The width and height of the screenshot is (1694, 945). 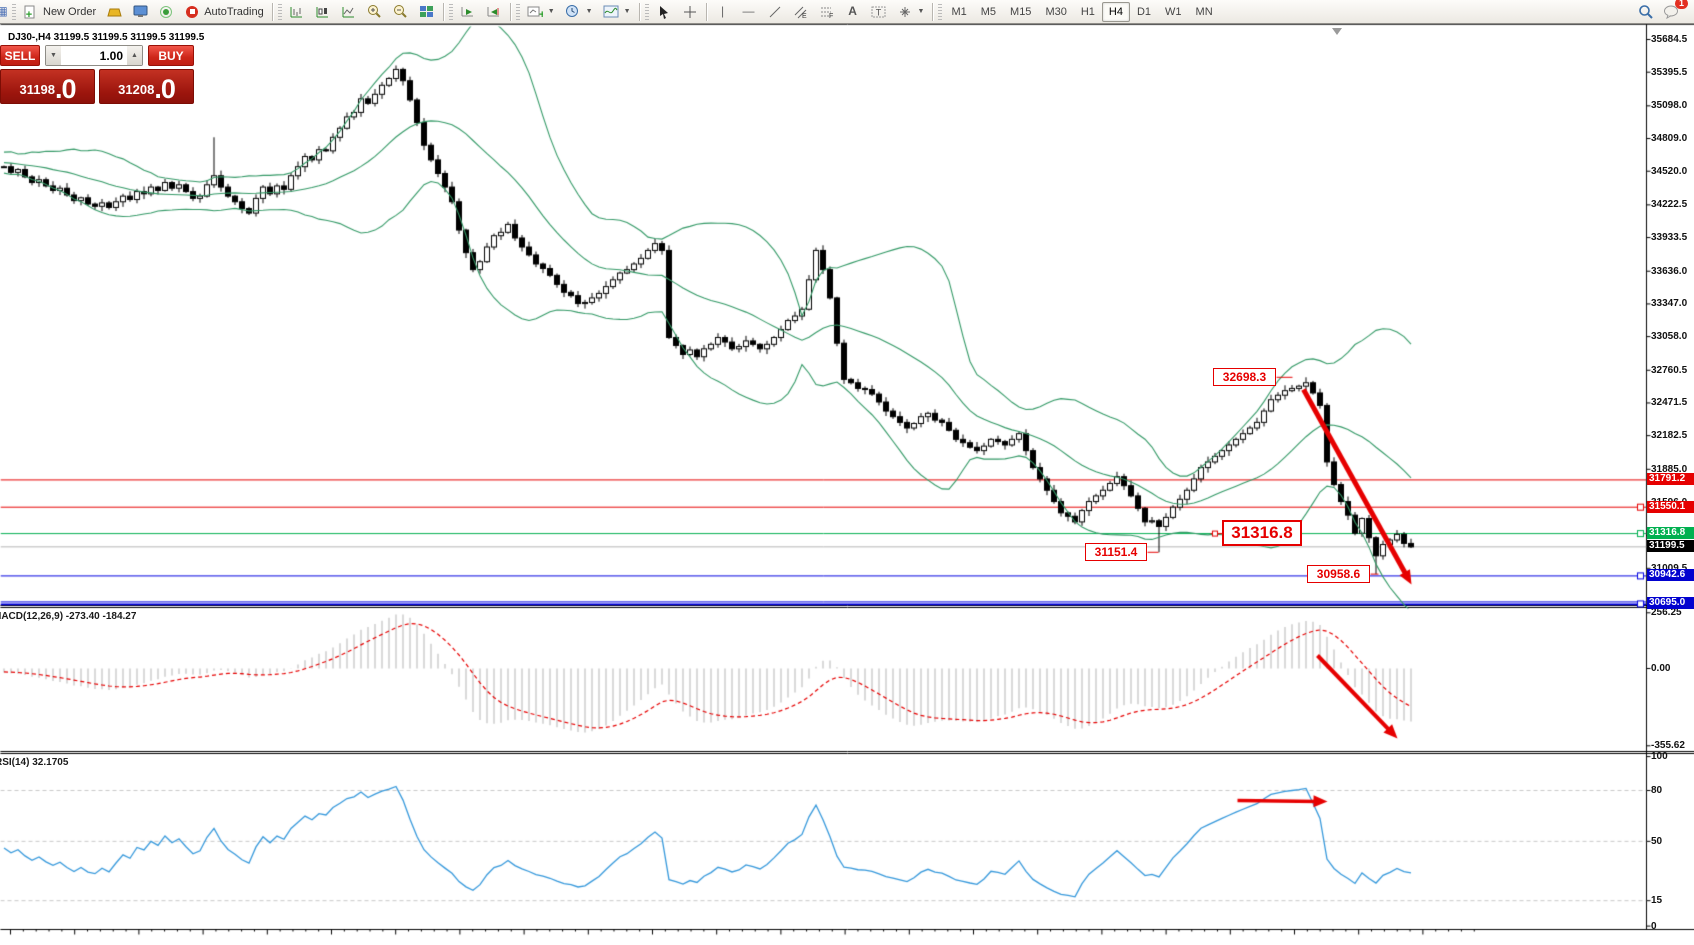 I want to click on bar-chart-button, so click(x=297, y=11).